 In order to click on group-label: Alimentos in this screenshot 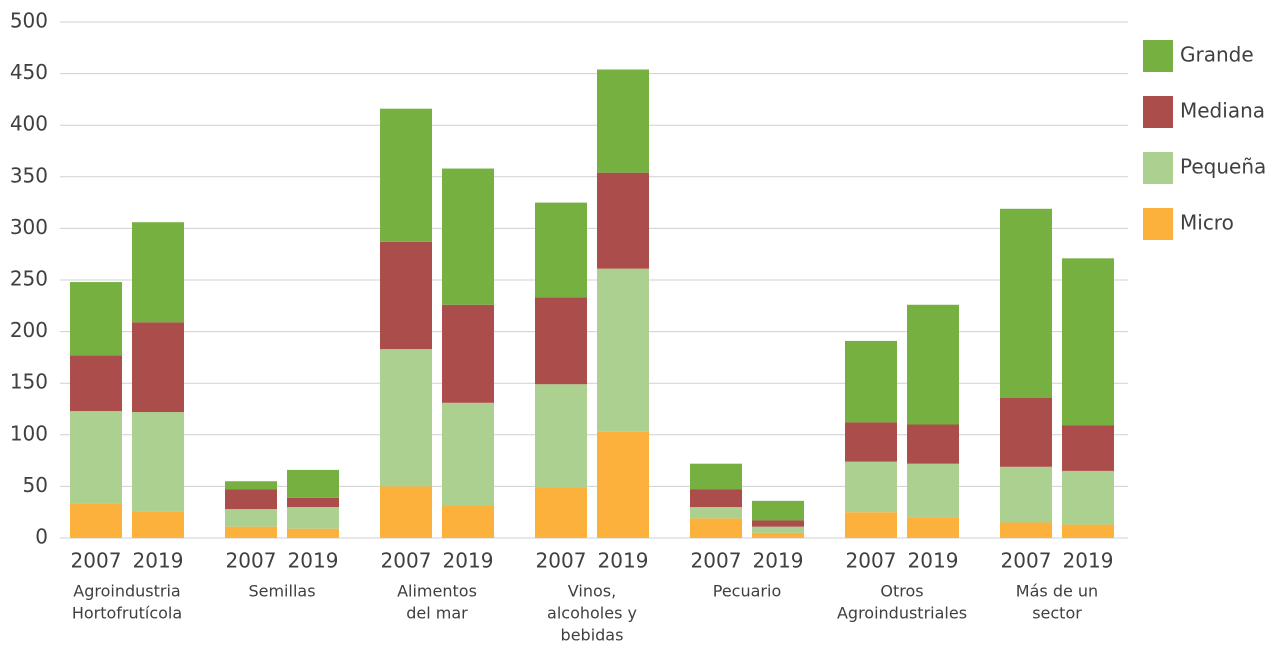, I will do `click(437, 591)`.